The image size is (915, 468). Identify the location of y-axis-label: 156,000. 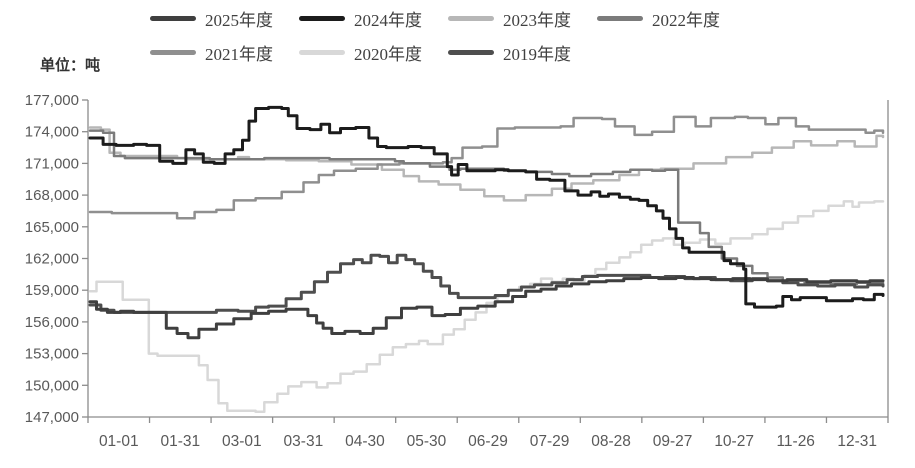
(52, 322).